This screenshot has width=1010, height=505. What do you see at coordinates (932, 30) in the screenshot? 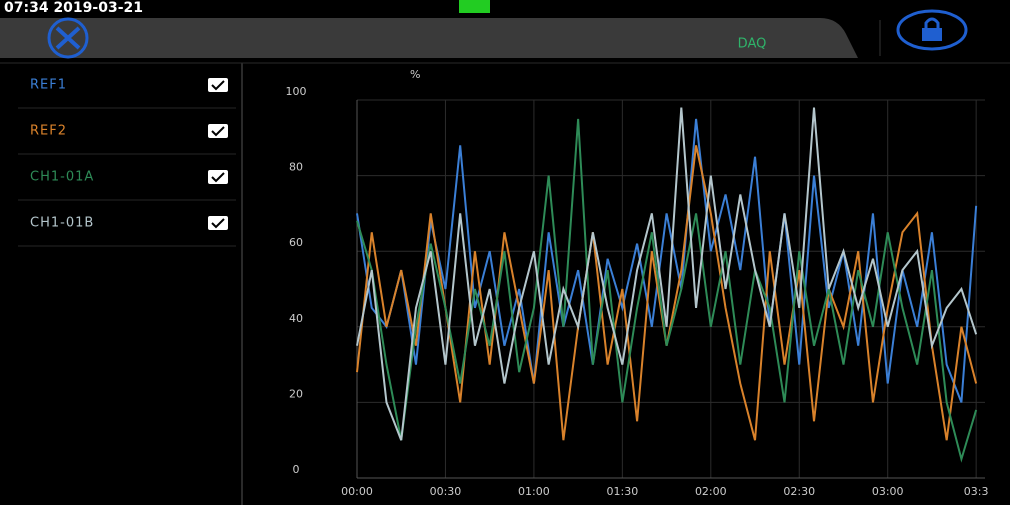
I see `lock-button` at bounding box center [932, 30].